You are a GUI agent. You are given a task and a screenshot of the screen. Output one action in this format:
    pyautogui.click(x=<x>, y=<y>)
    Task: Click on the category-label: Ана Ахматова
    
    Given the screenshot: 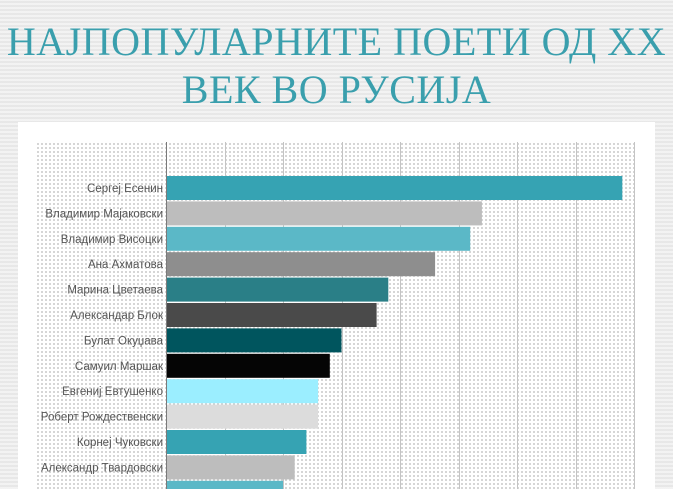 What is the action you would take?
    pyautogui.click(x=126, y=265)
    